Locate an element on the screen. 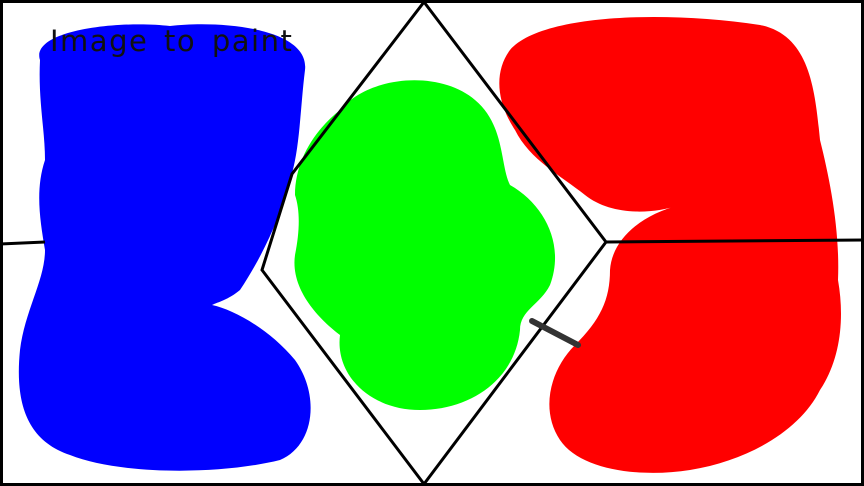 The image size is (864, 486). stray-brush-mark is located at coordinates (555, 333).